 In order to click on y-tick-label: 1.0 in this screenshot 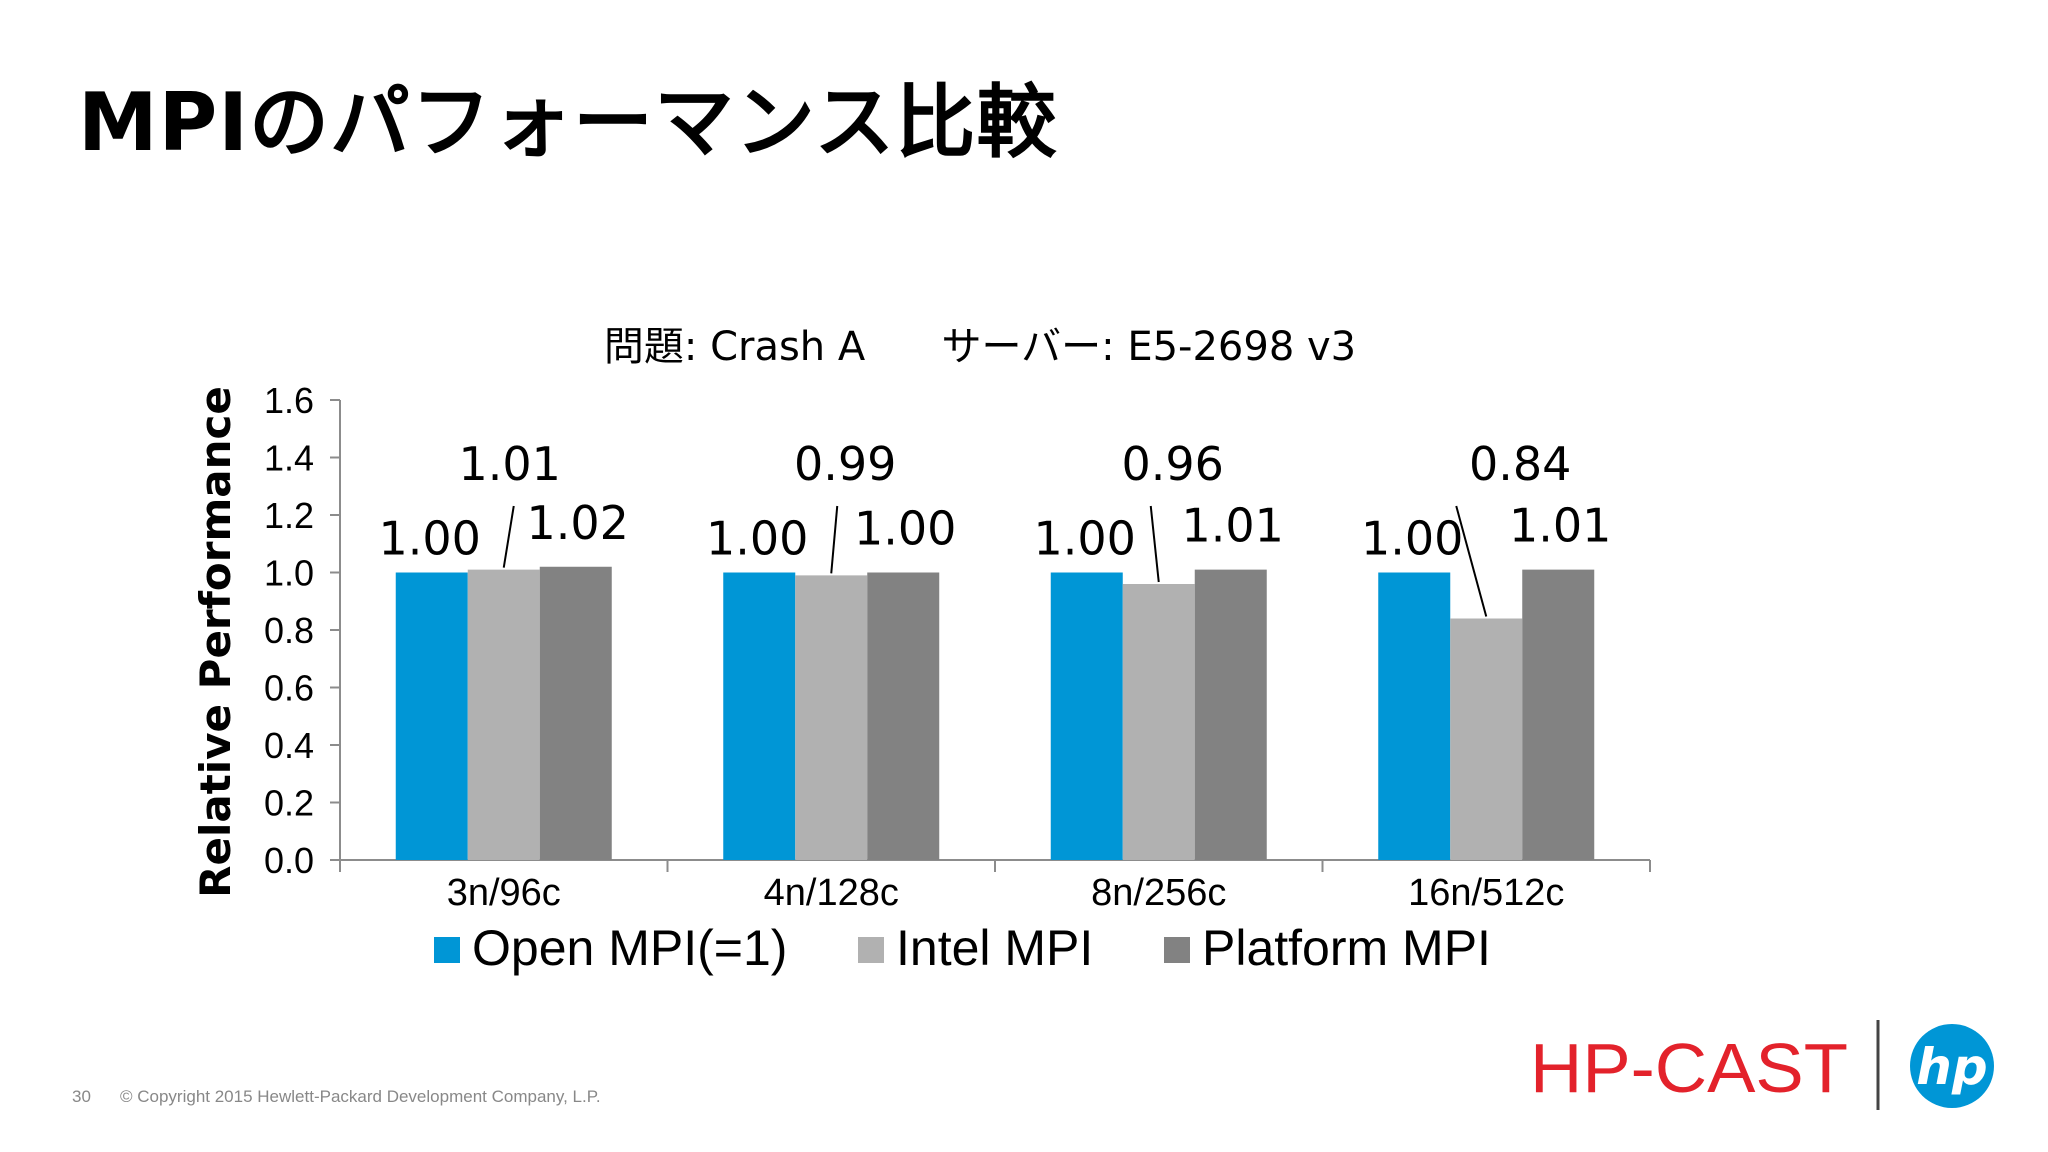, I will do `click(289, 573)`.